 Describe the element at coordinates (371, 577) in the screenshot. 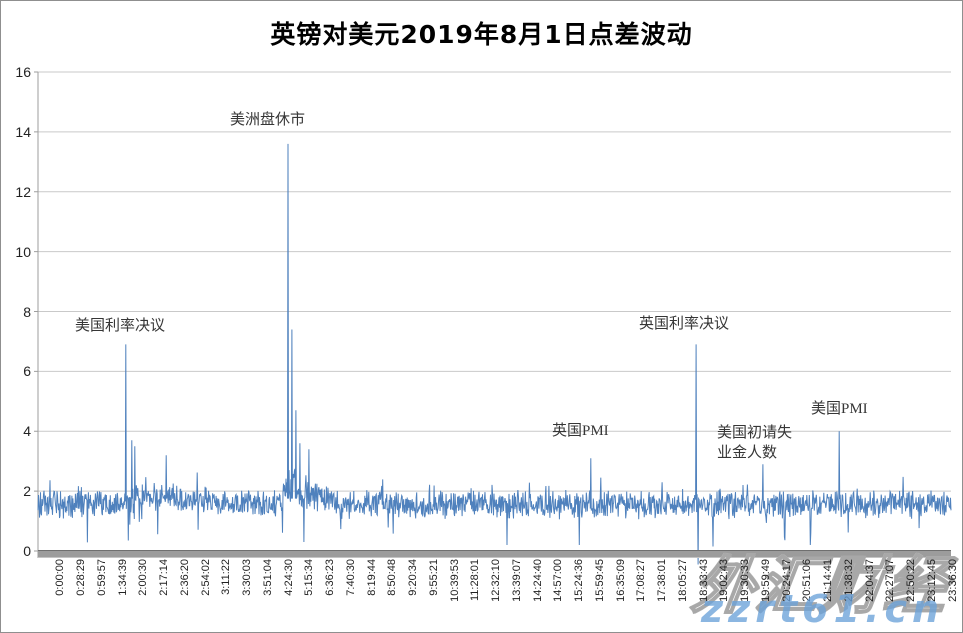

I see `x-axis-label: 8:19:44` at that location.